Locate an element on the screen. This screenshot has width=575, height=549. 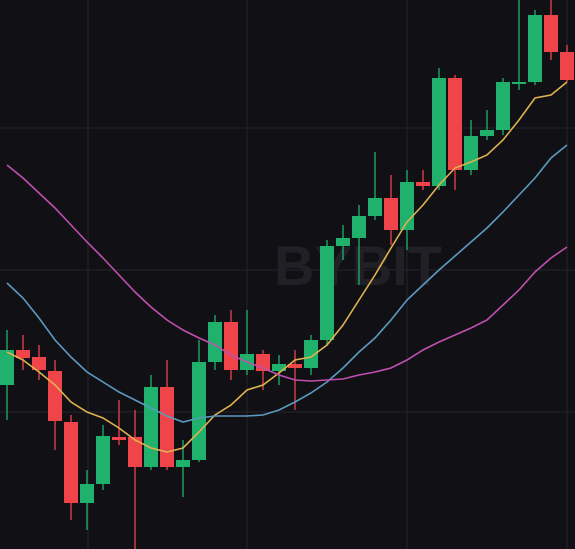
watermark: BYBIT is located at coordinates (358, 265).